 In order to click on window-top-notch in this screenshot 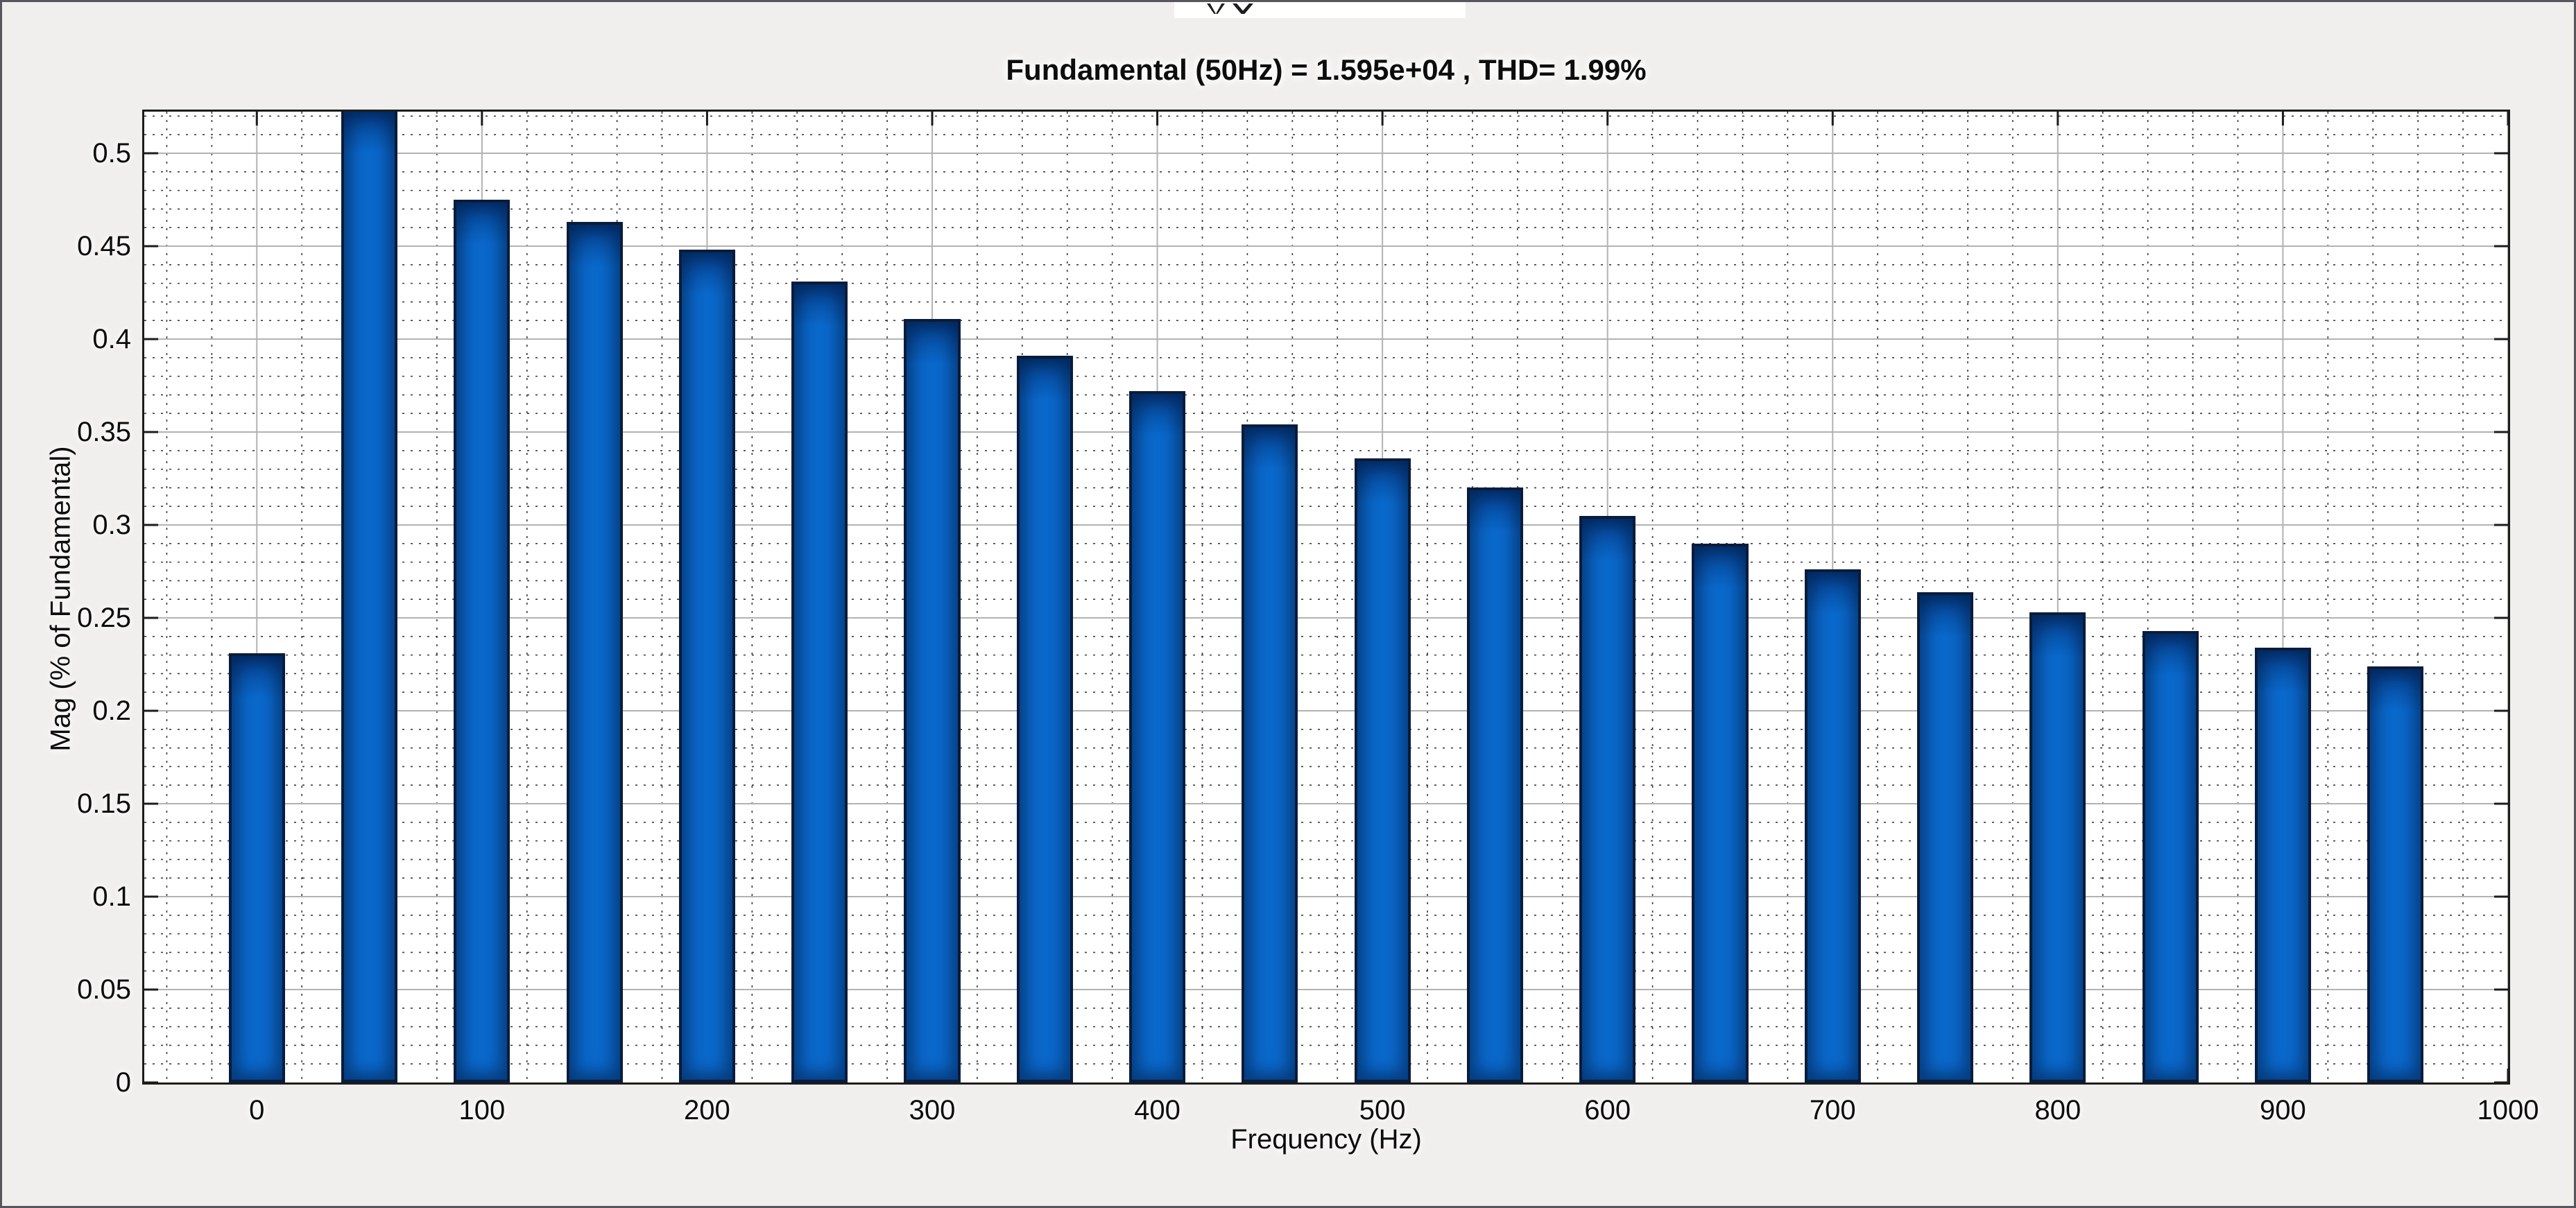, I will do `click(1320, 10)`.